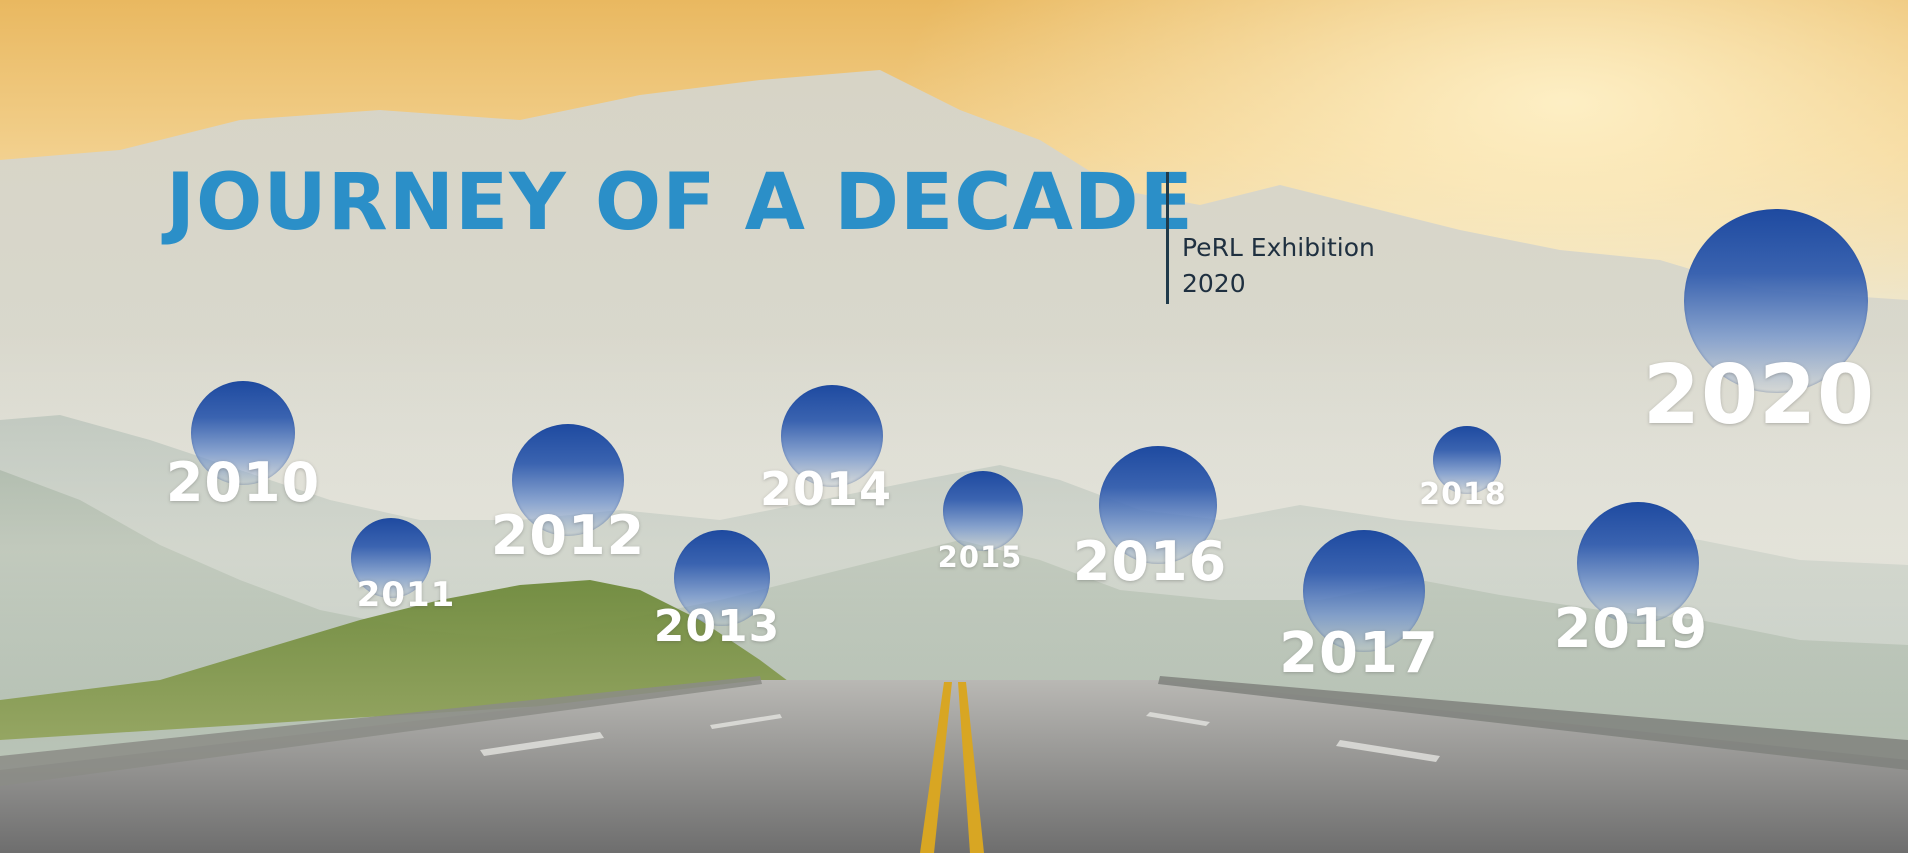  What do you see at coordinates (1150, 561) in the screenshot?
I see `milestone-year: 2016` at bounding box center [1150, 561].